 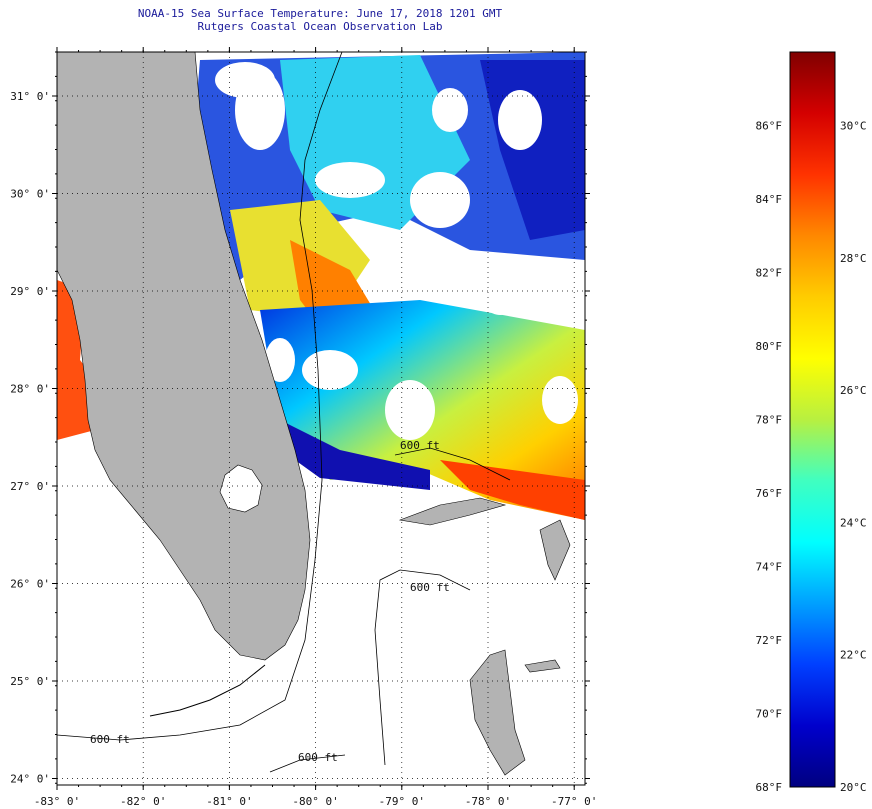 I want to click on fahrenheit-label: 86°F, so click(x=769, y=126).